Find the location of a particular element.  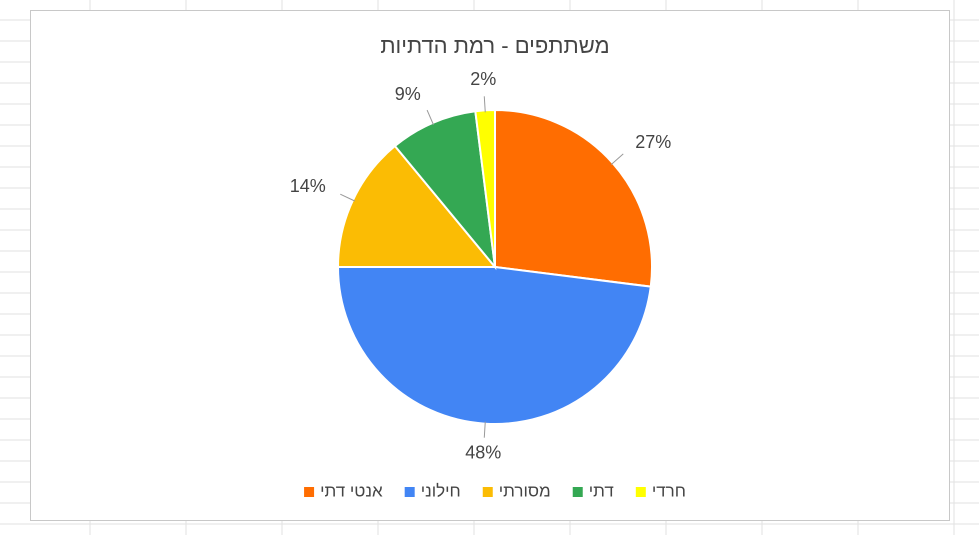

data-label: 27% is located at coordinates (653, 142).